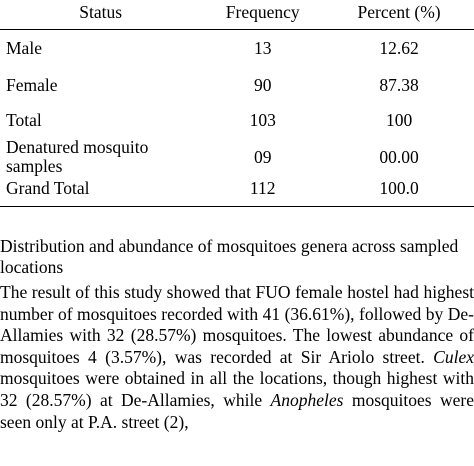 Image resolution: width=474 pixels, height=466 pixels. What do you see at coordinates (399, 15) in the screenshot?
I see `header-percent: Percent (%)` at bounding box center [399, 15].